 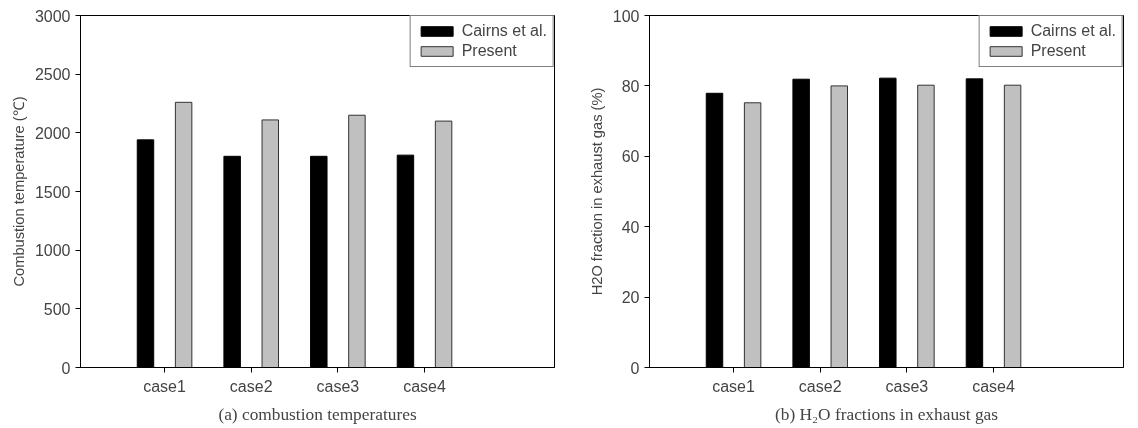 I want to click on y-tick-label: 40, so click(x=630, y=227).